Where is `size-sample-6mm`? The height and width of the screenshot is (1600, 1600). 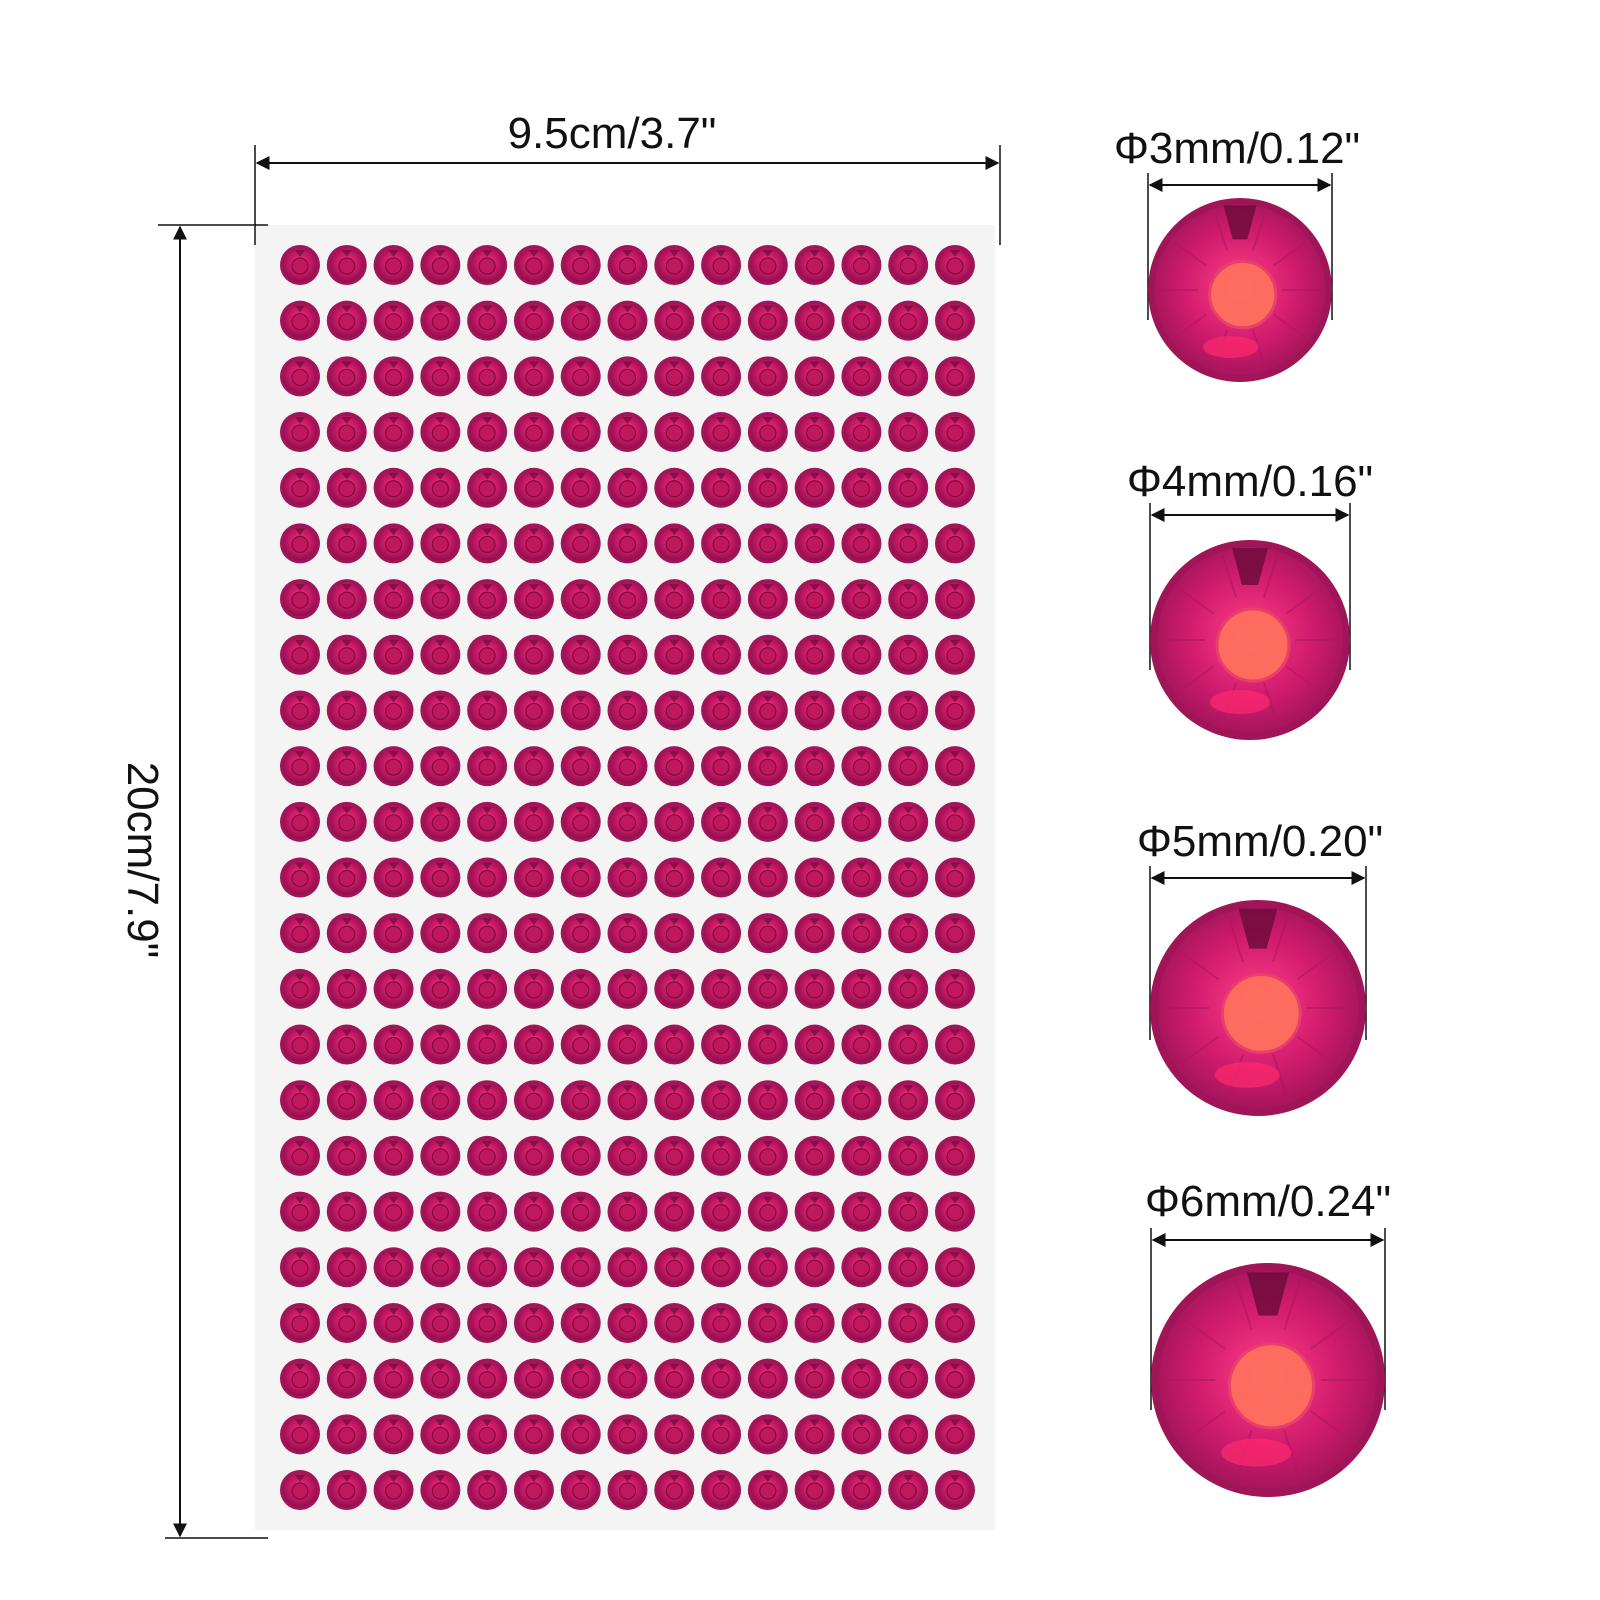
size-sample-6mm is located at coordinates (1268, 1362).